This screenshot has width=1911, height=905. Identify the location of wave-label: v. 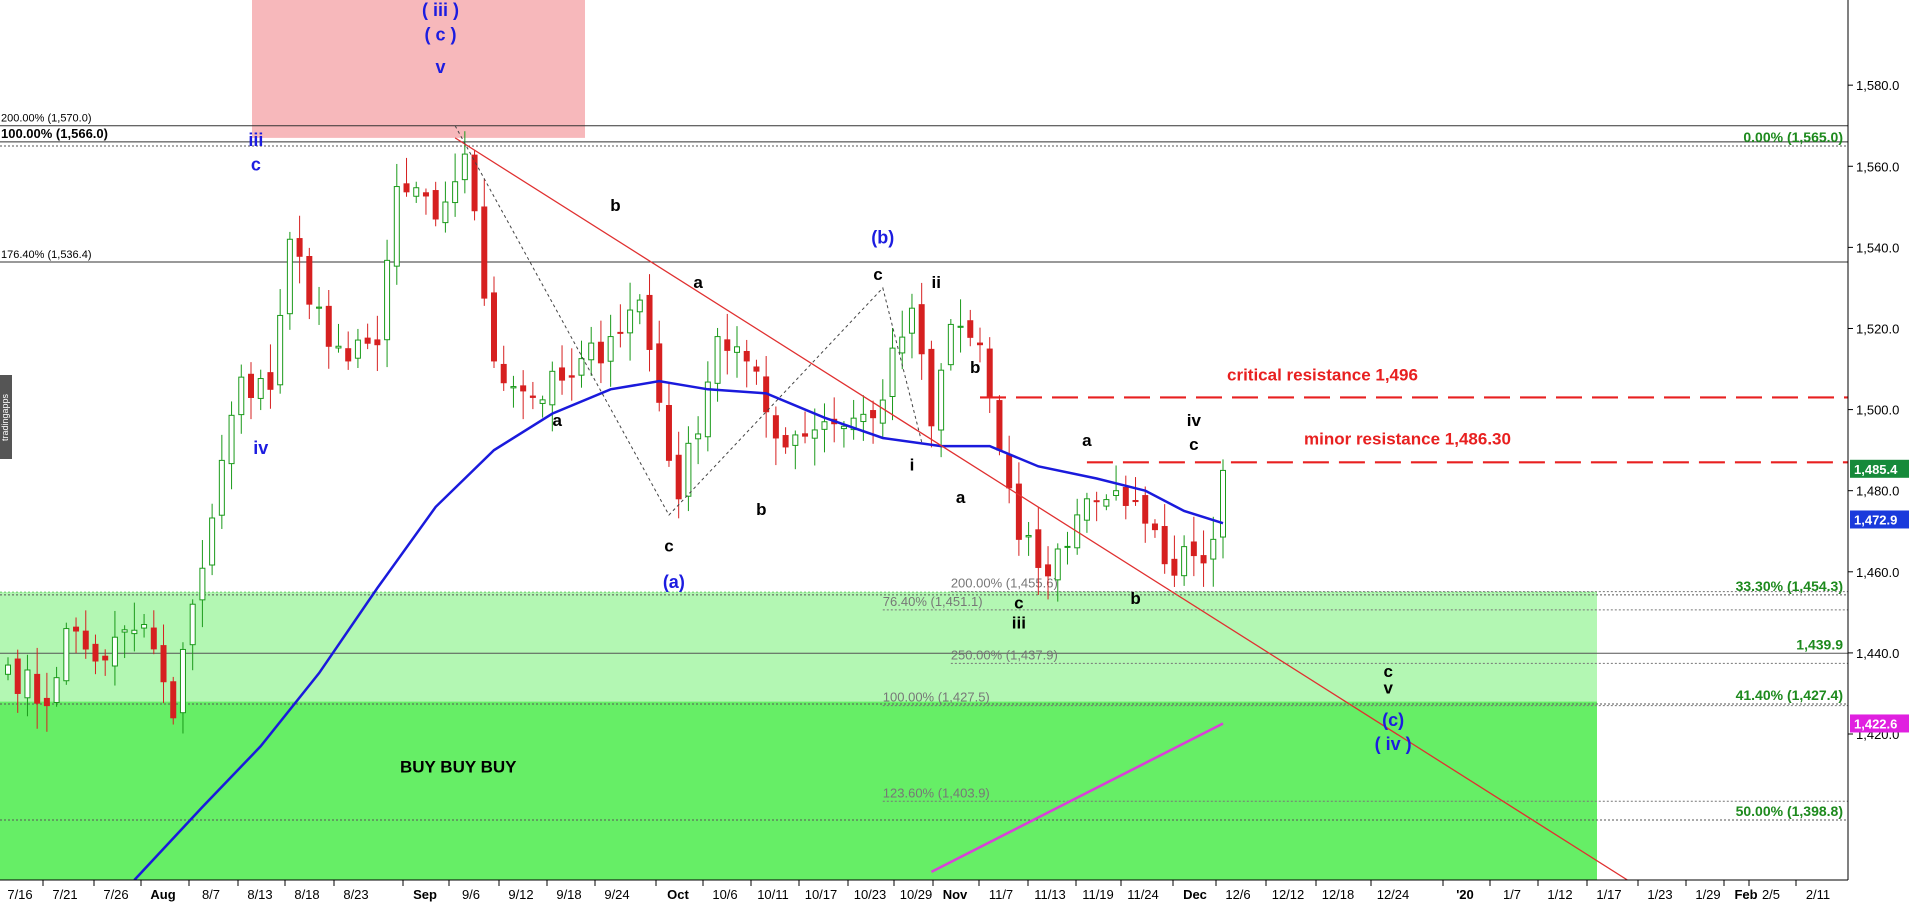
(1389, 687).